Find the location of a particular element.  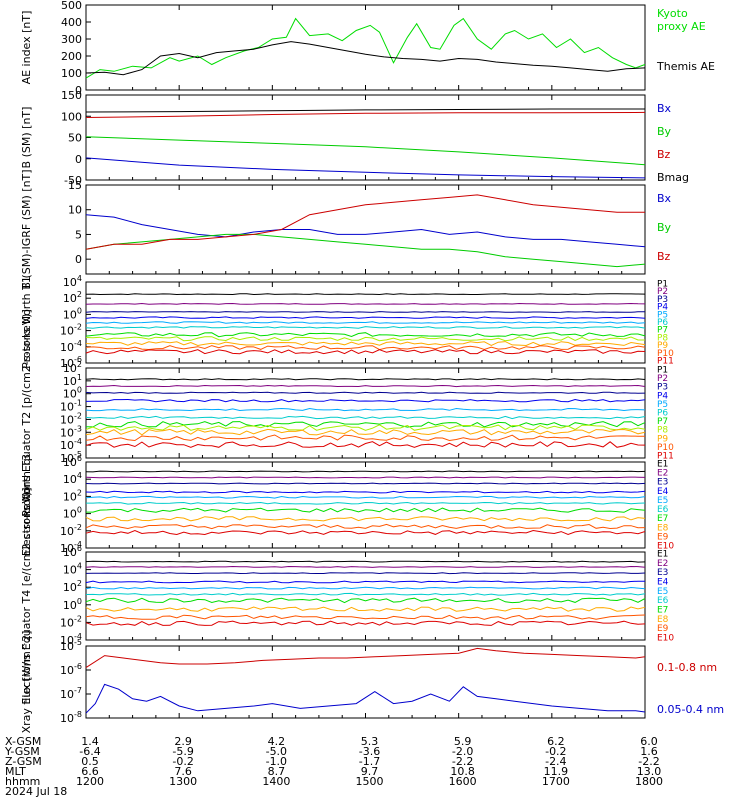

footer-row-label: hhmm is located at coordinates (22, 781).